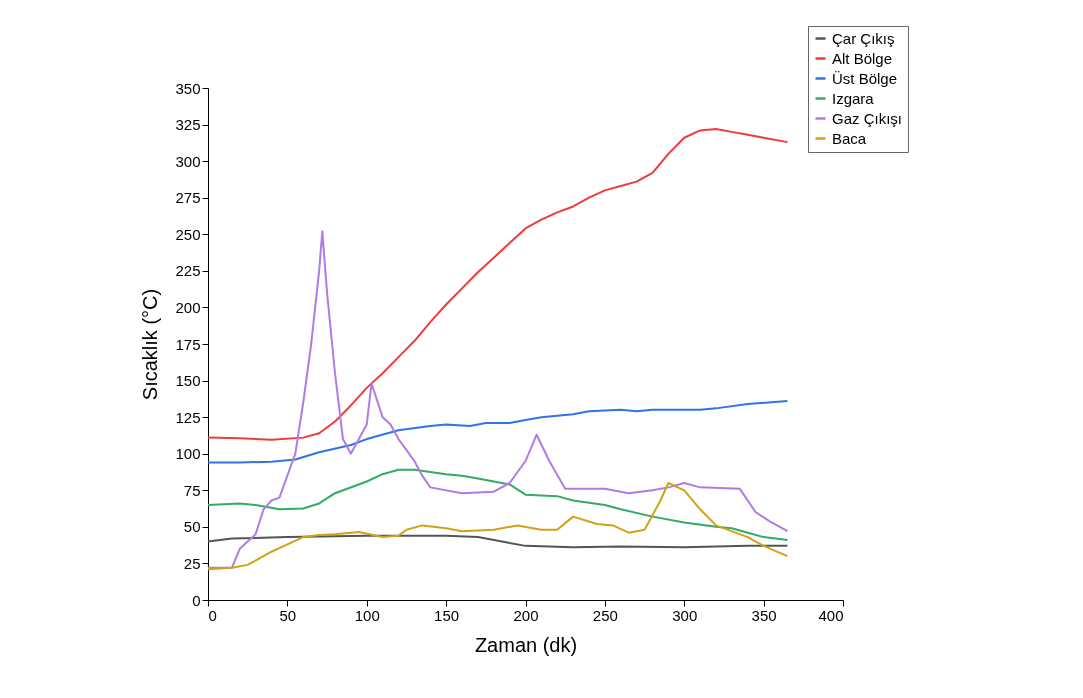 This screenshot has width=1083, height=698. What do you see at coordinates (685, 615) in the screenshot?
I see `x-tick-label: 300` at bounding box center [685, 615].